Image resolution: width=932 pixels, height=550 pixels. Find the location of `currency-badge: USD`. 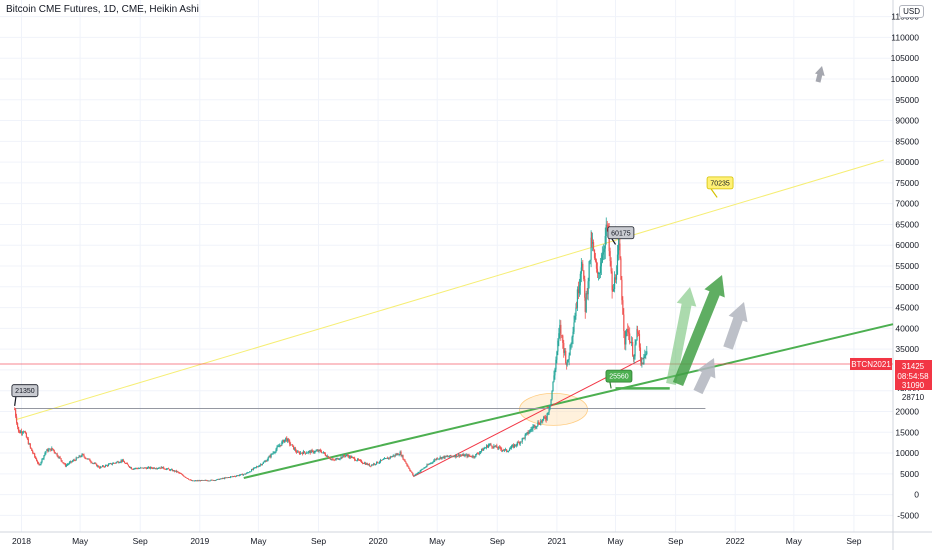

currency-badge: USD is located at coordinates (911, 11).